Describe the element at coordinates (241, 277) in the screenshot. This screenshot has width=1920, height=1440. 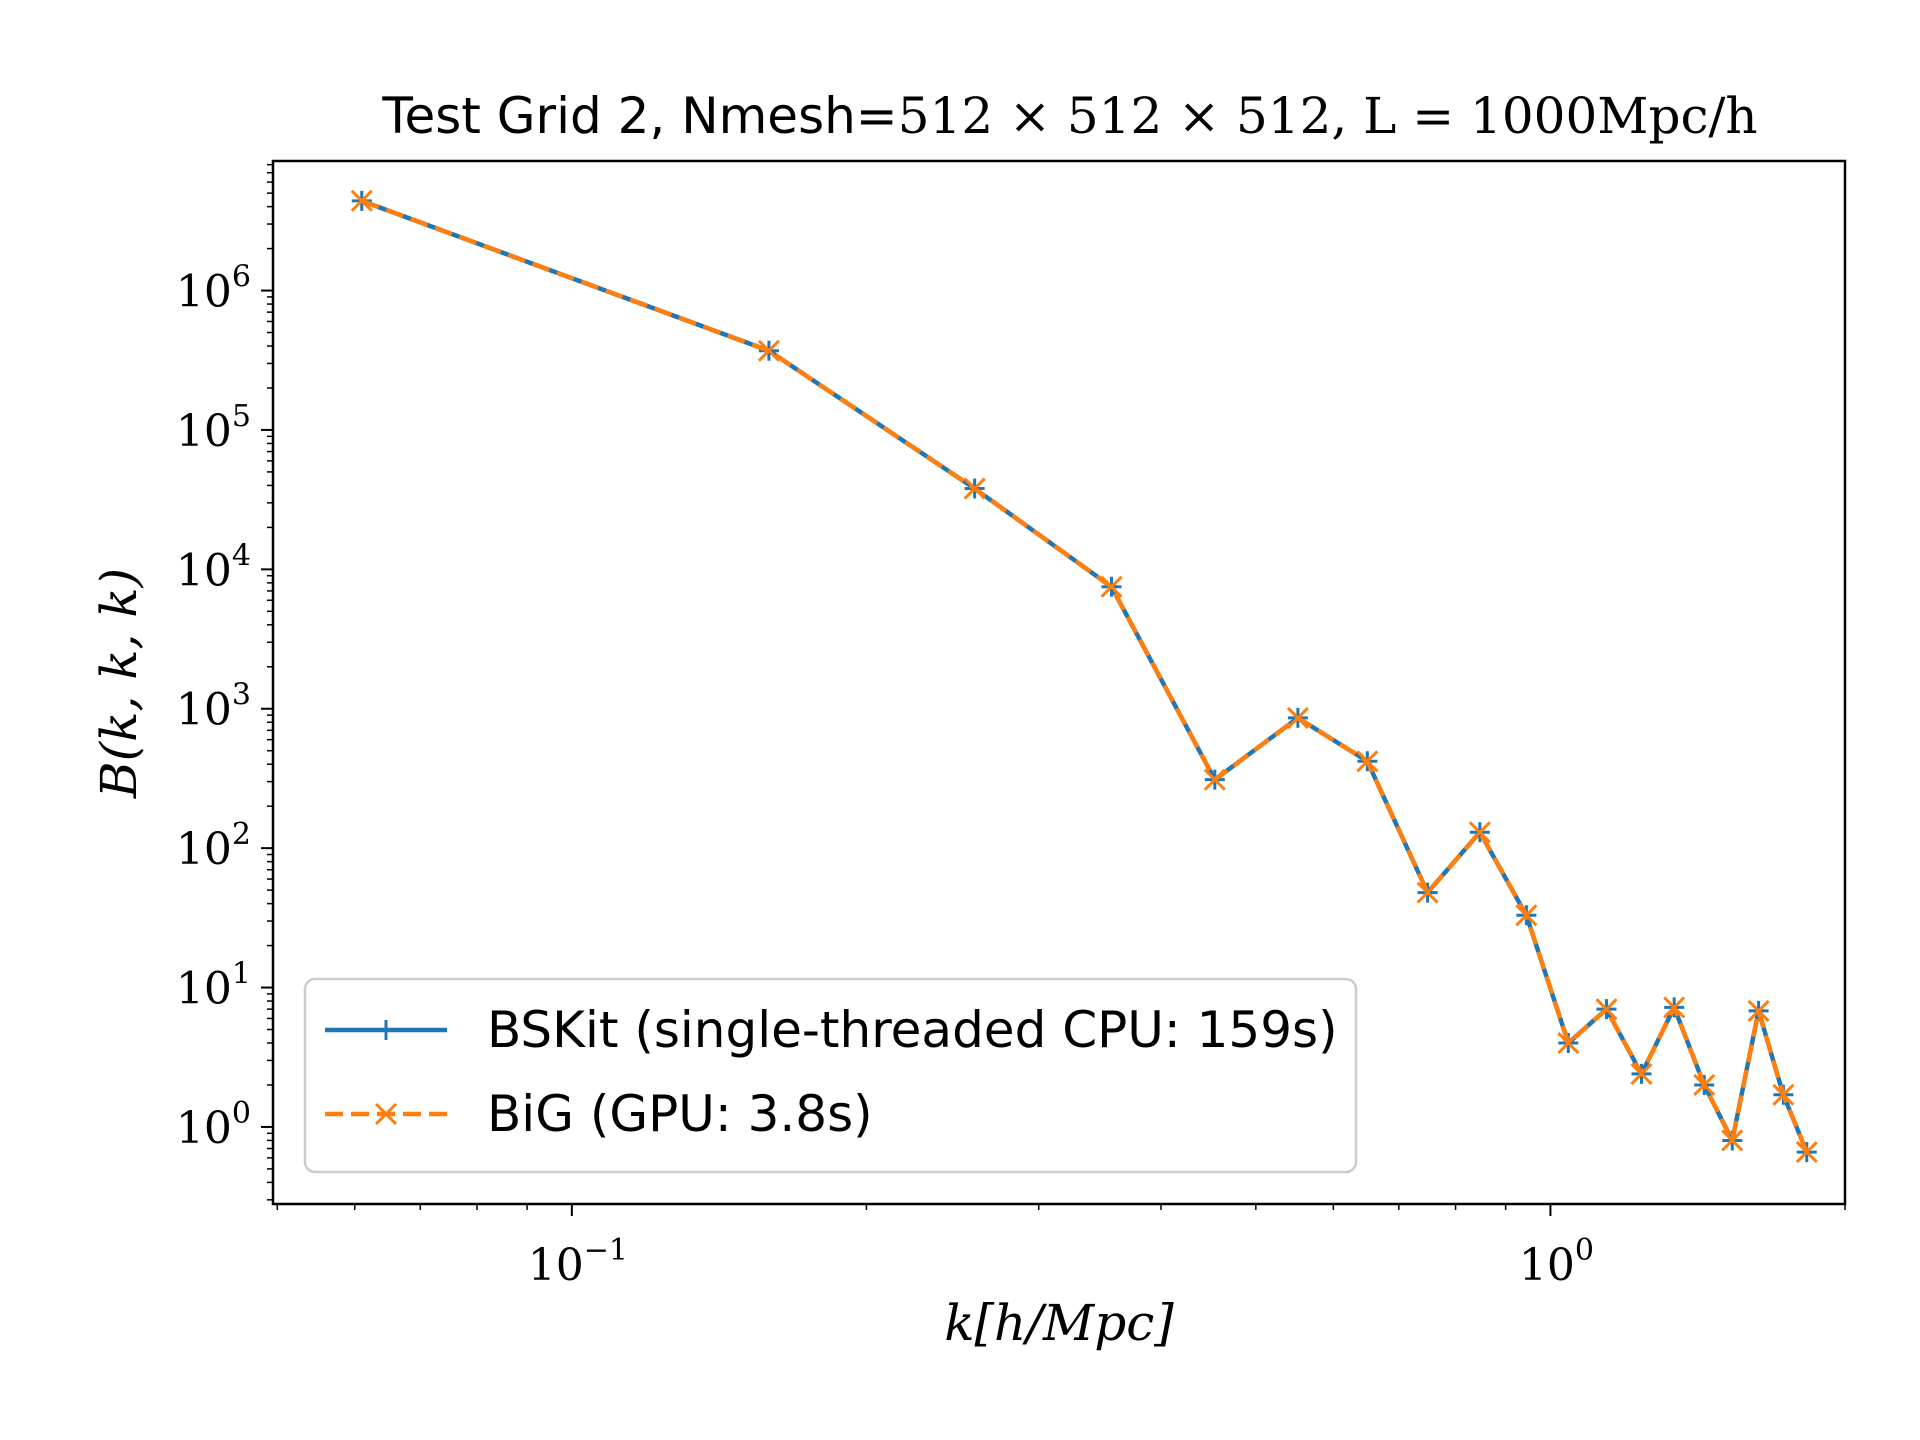
I see `y-tick-exponent: 6` at that location.